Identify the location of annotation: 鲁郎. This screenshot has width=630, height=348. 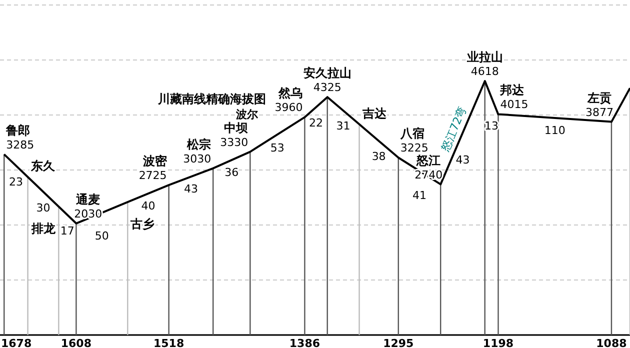
(17, 130).